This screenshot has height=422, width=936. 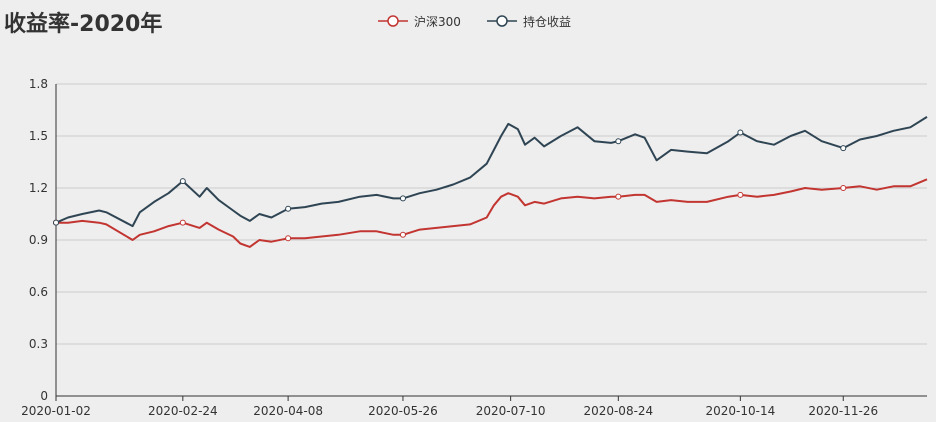 I want to click on x-tick-label: 2020-08-24, so click(x=618, y=411).